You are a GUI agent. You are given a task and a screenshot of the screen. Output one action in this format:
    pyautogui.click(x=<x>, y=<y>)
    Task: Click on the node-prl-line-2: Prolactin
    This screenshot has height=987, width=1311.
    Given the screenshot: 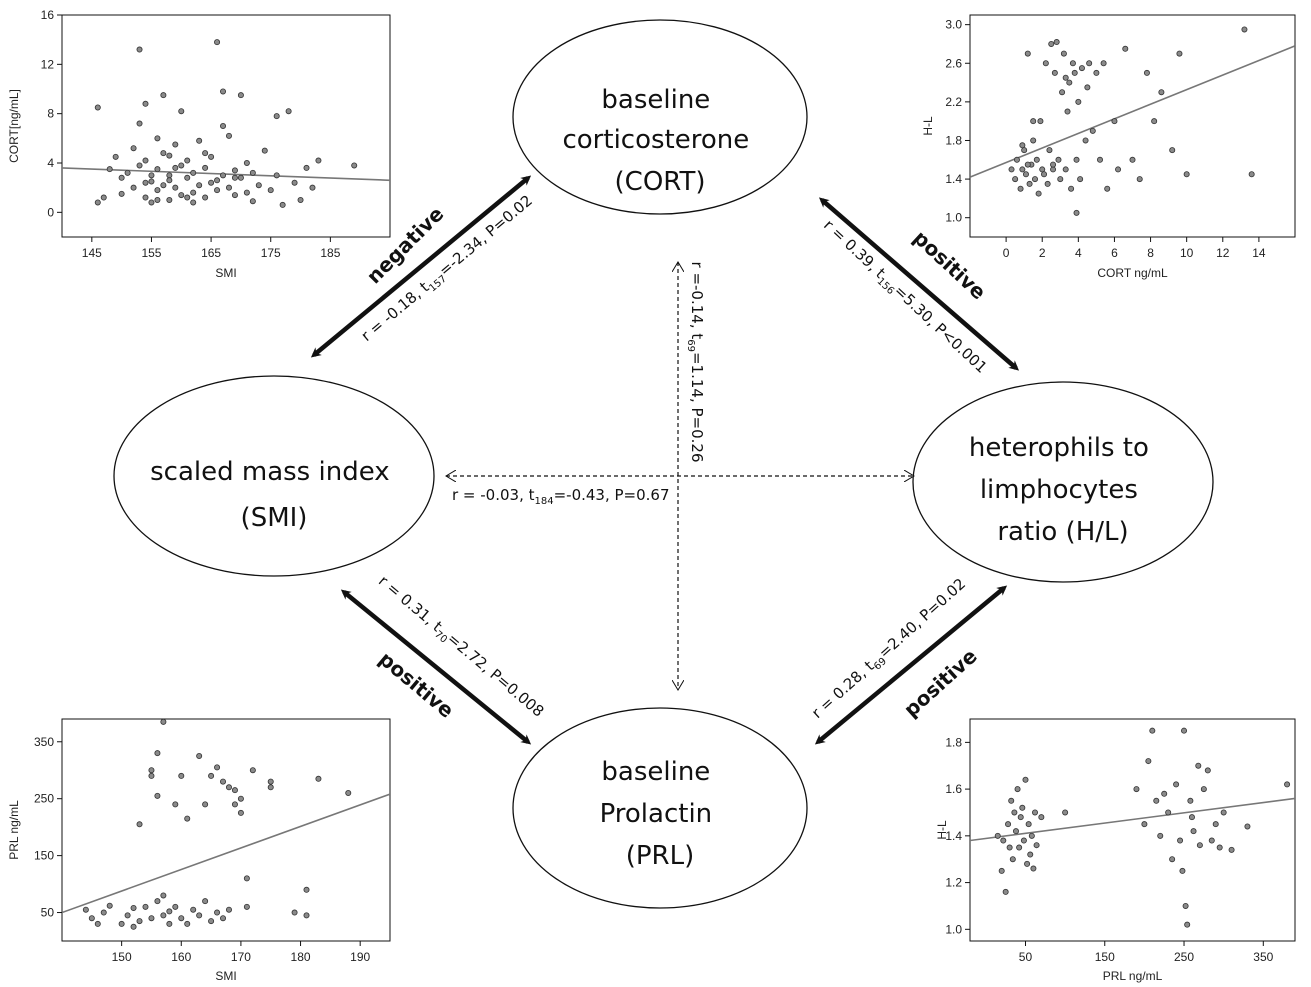 What is the action you would take?
    pyautogui.click(x=656, y=814)
    